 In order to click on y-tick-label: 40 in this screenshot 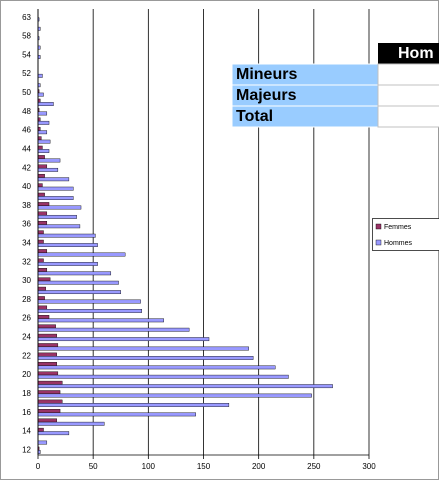, I will do `click(26, 186)`.